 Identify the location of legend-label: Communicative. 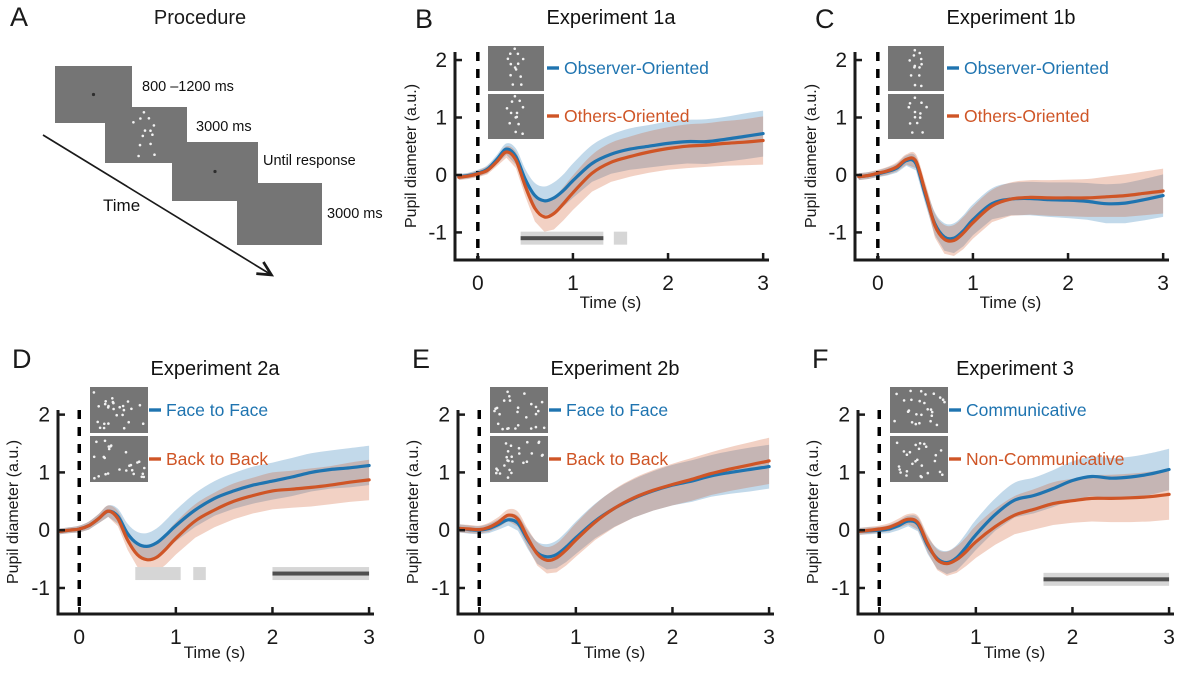
(1026, 410).